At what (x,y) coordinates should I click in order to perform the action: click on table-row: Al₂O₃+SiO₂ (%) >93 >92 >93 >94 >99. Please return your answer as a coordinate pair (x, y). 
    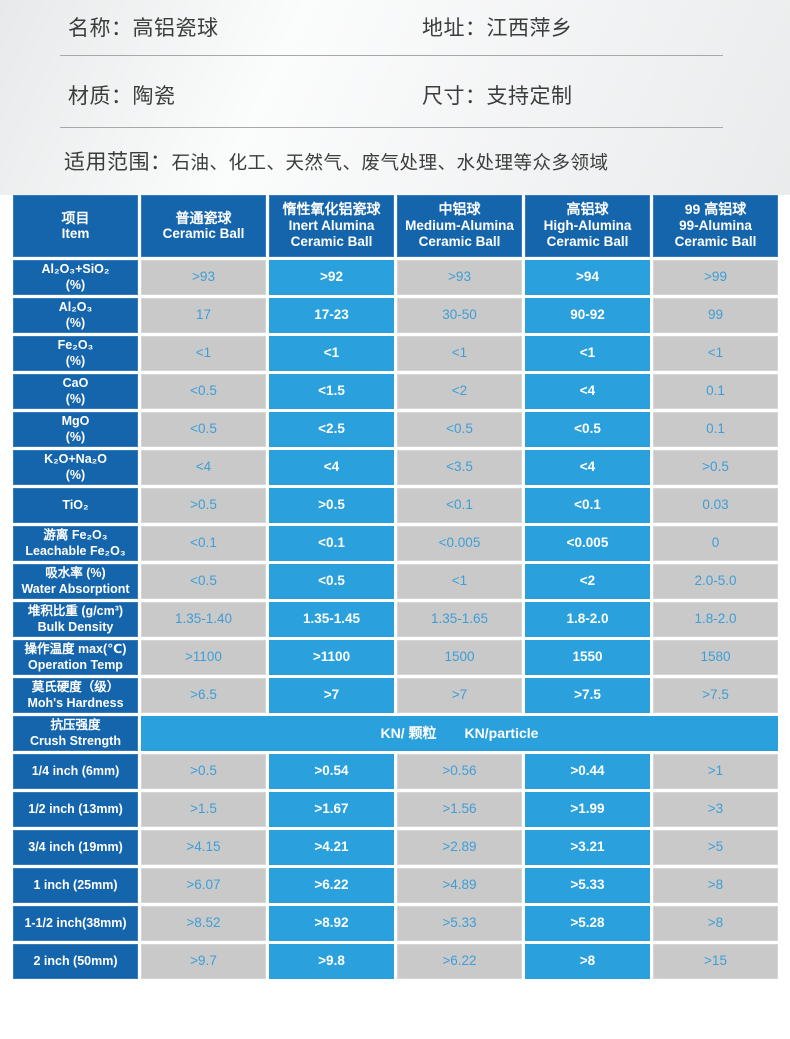
    Looking at the image, I should click on (395, 277).